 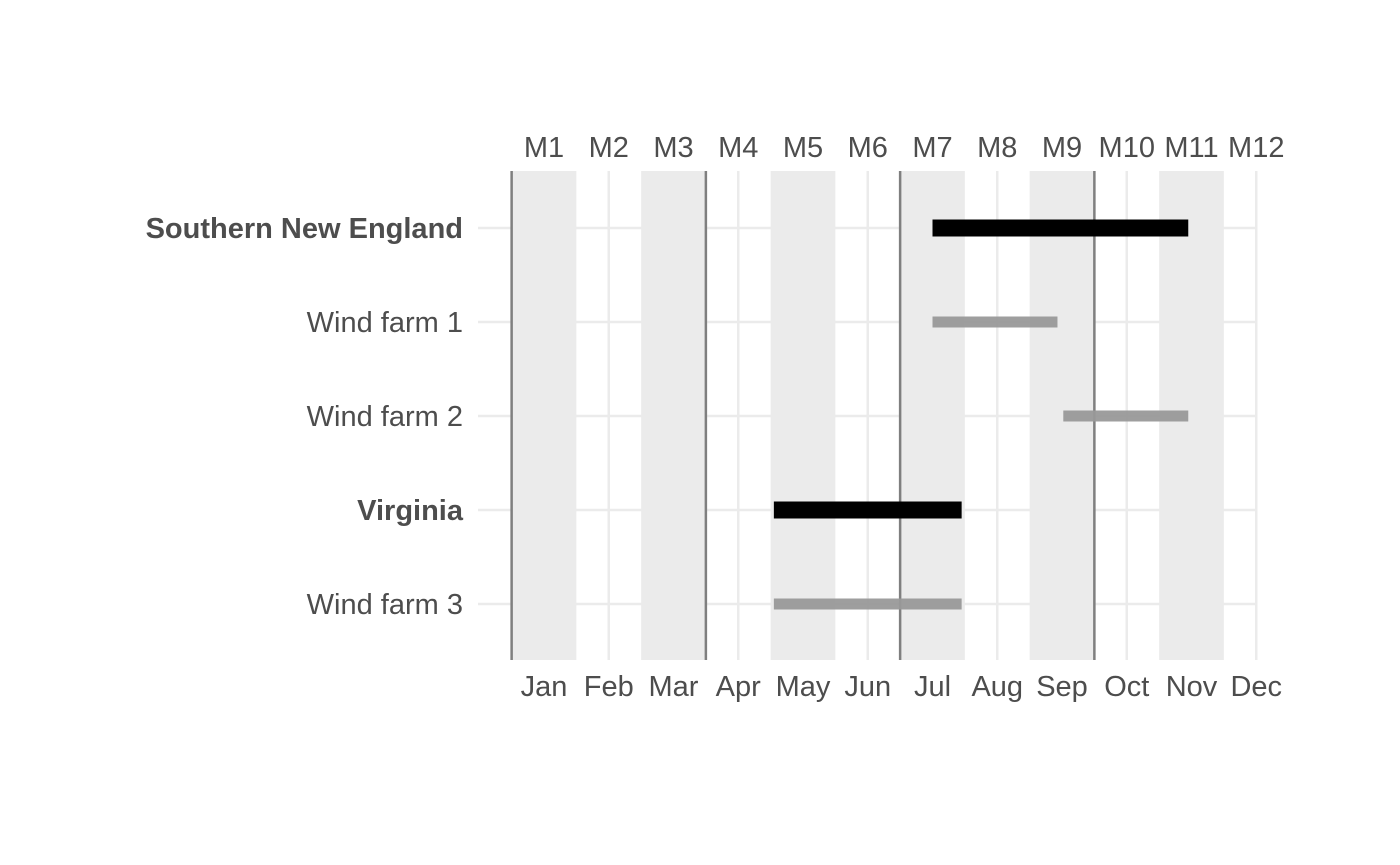 I want to click on bottom-tick-label: Jul, so click(x=932, y=687).